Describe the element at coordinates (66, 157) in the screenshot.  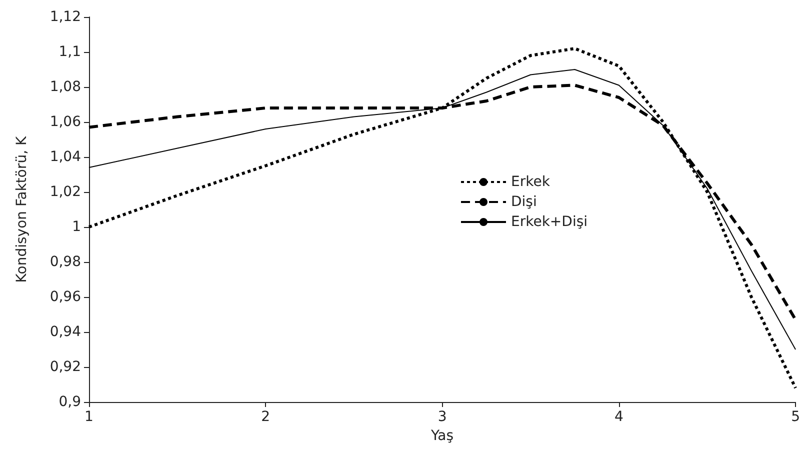
I see `y-tick-label: 1,04` at that location.